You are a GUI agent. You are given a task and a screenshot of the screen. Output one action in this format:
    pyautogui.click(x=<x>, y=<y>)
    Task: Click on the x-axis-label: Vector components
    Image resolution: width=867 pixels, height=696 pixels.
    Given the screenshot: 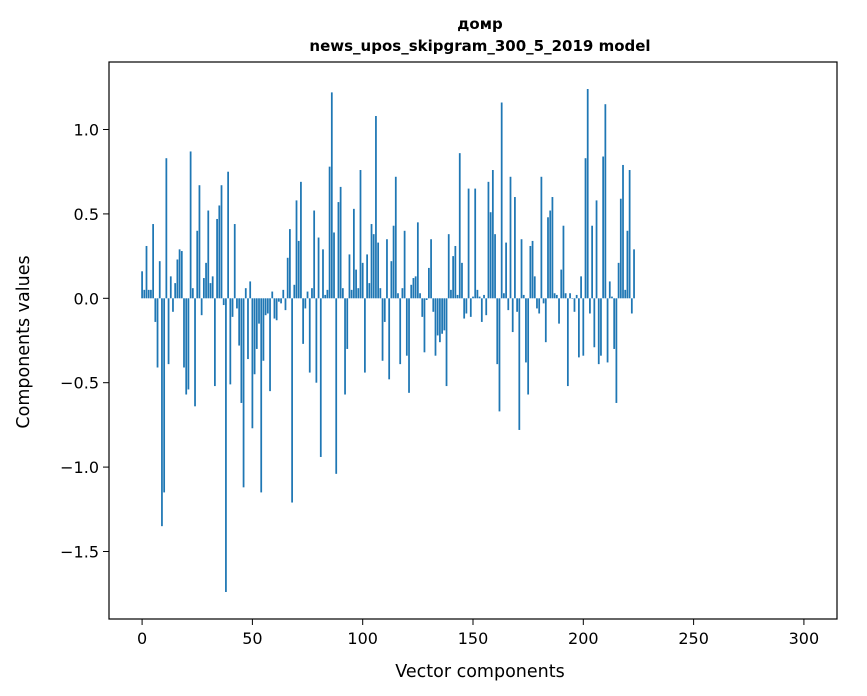 What is the action you would take?
    pyautogui.click(x=479, y=672)
    